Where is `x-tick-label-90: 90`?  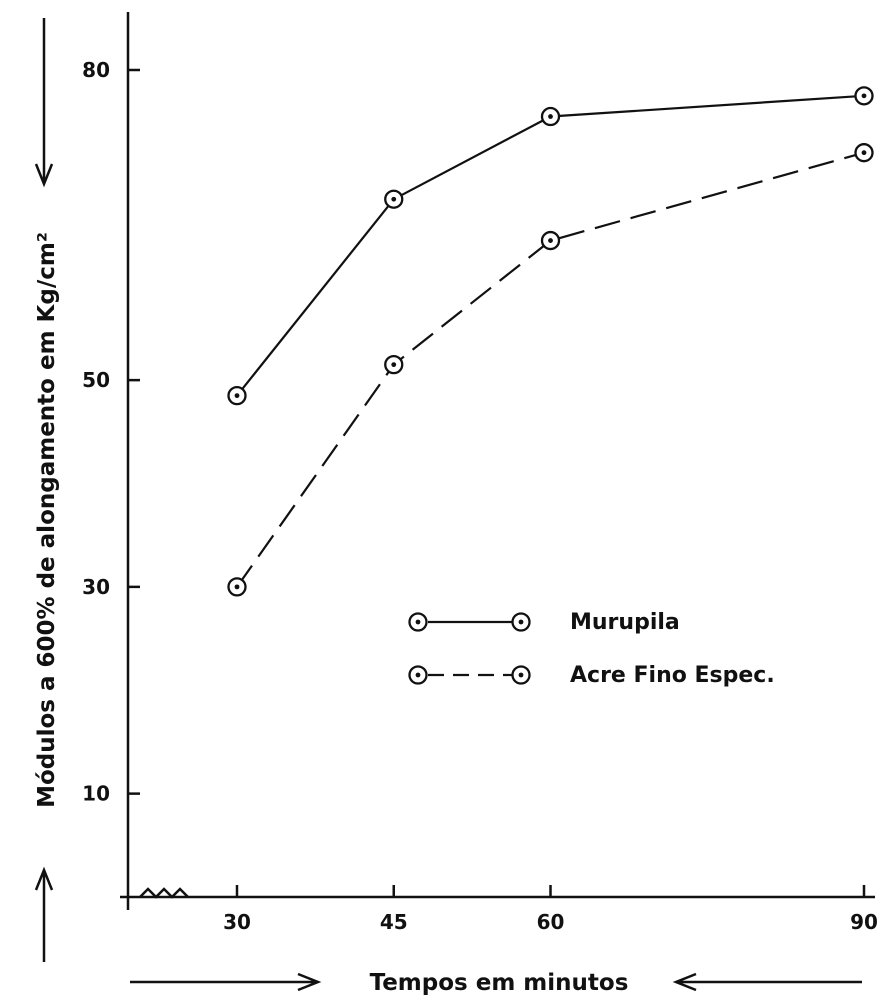 x-tick-label-90: 90 is located at coordinates (864, 922).